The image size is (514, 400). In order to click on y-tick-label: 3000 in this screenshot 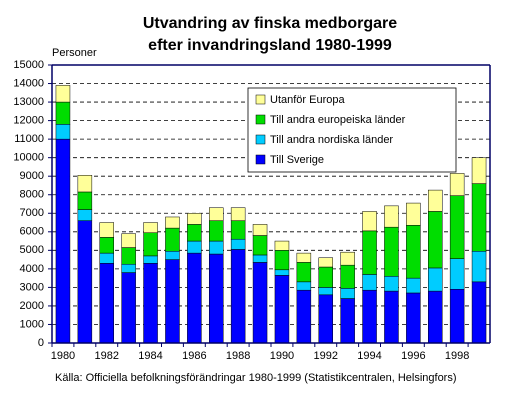, I will do `click(32, 287)`.